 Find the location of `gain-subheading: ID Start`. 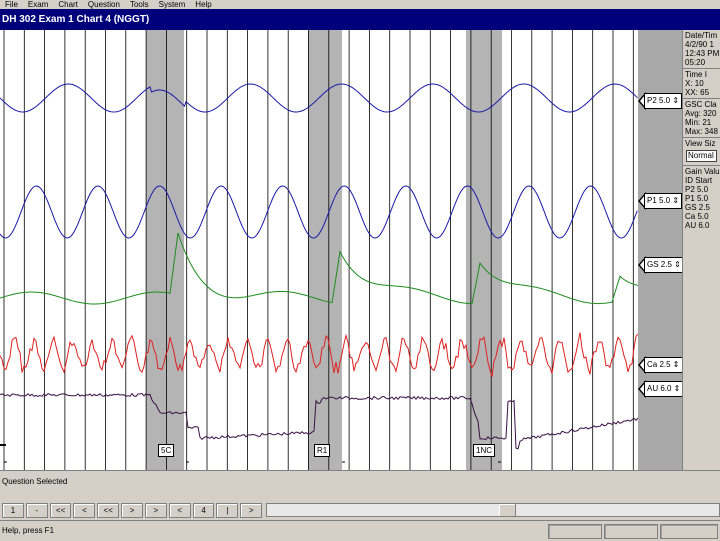

gain-subheading: ID Start is located at coordinates (699, 180).